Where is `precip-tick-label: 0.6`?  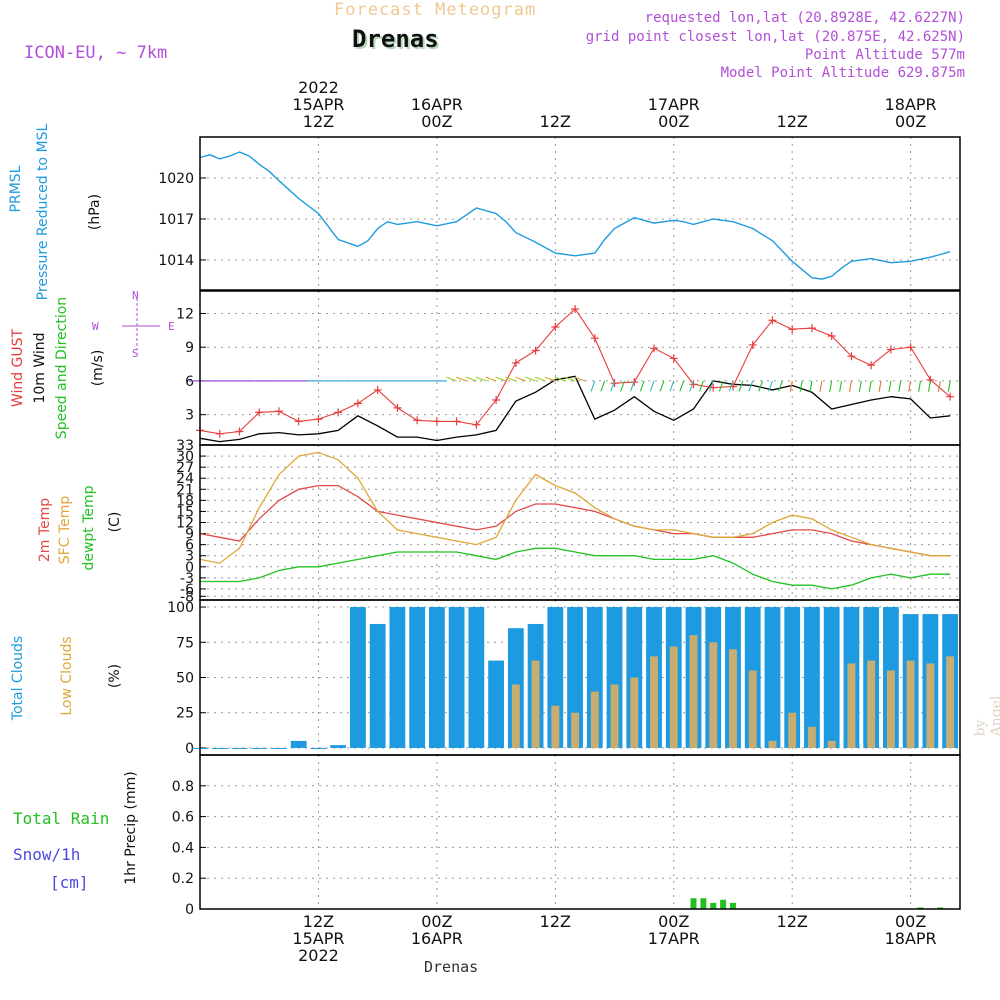 precip-tick-label: 0.6 is located at coordinates (183, 818).